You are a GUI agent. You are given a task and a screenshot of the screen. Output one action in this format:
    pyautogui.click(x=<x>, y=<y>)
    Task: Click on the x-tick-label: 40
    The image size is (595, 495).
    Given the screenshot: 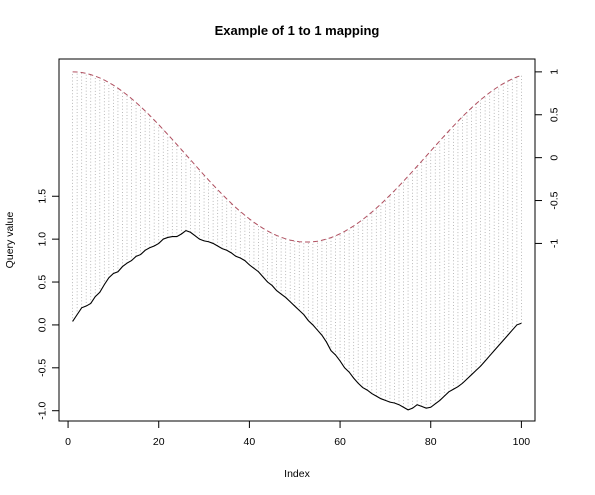 What is the action you would take?
    pyautogui.click(x=250, y=442)
    